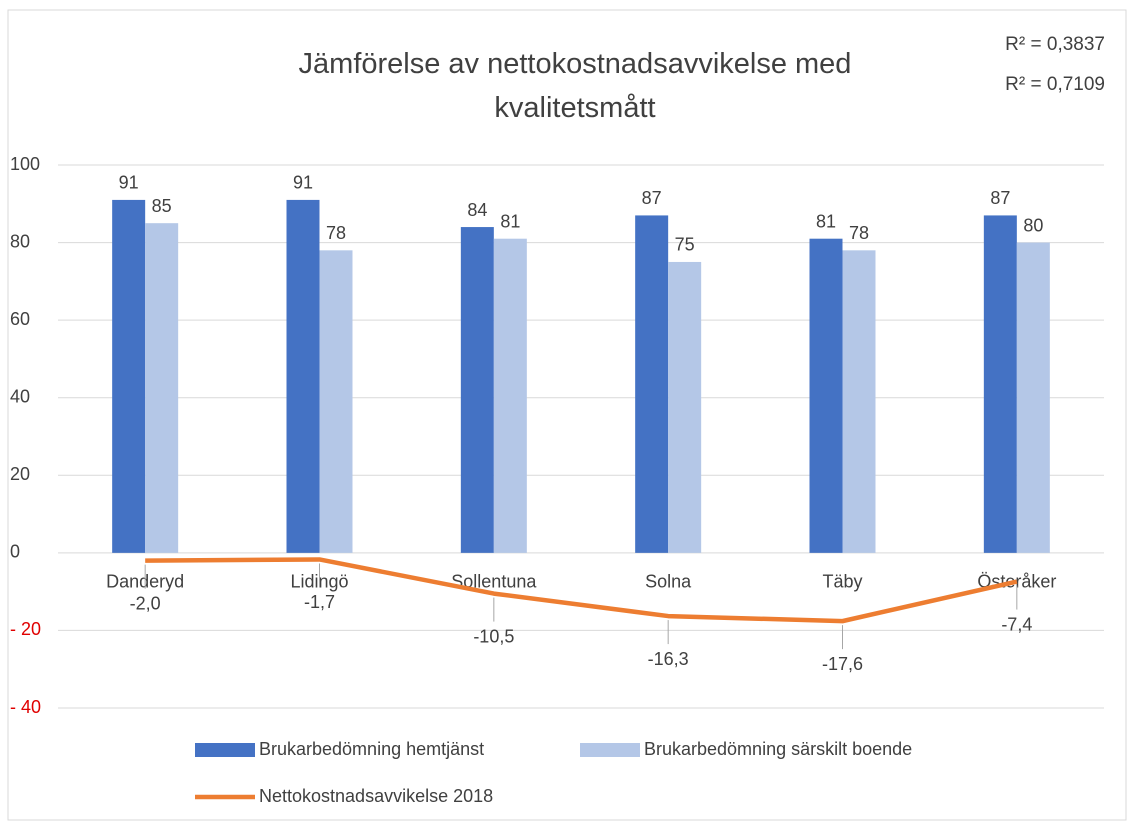 The image size is (1133, 824). I want to click on data-label: 75, so click(685, 245).